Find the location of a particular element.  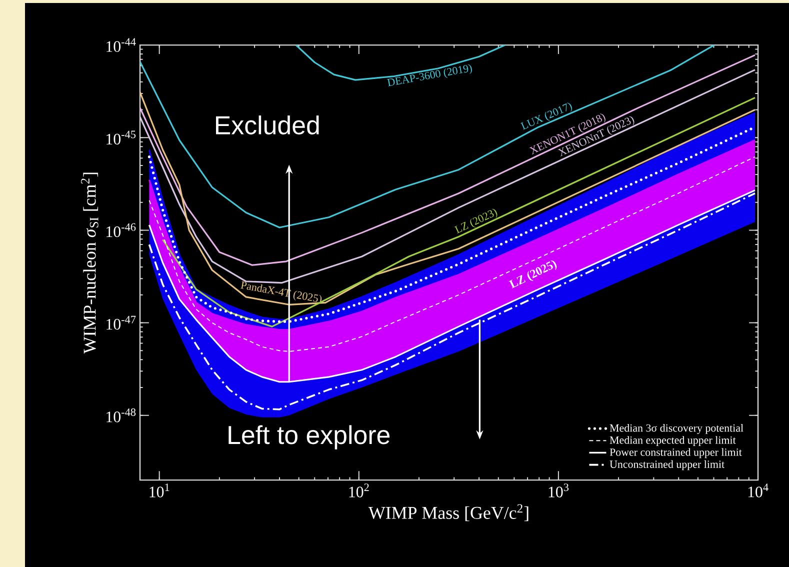

text: PandaX-4T (2025) is located at coordinates (281, 292).